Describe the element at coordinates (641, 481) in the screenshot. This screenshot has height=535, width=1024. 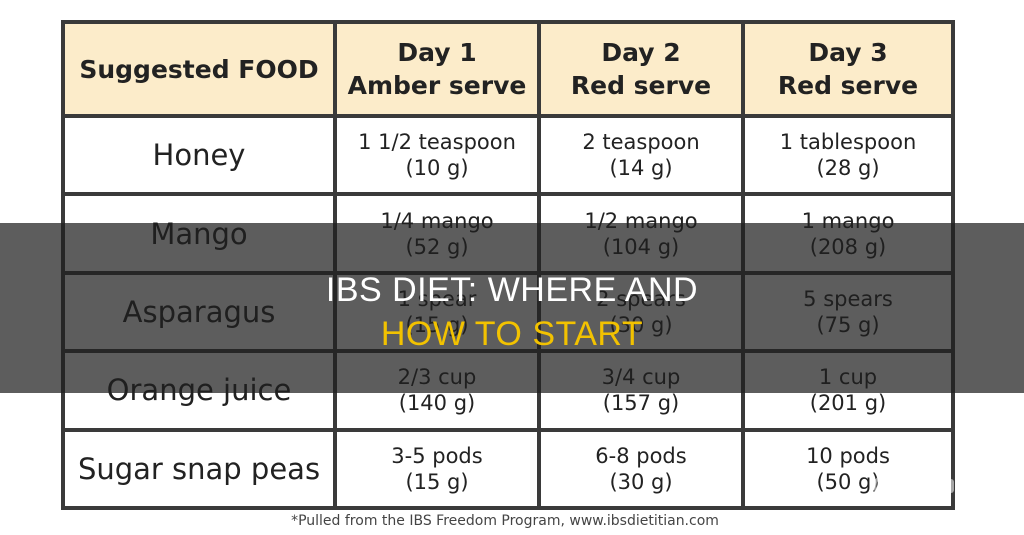
I see `serve-weight: (30 g)` at that location.